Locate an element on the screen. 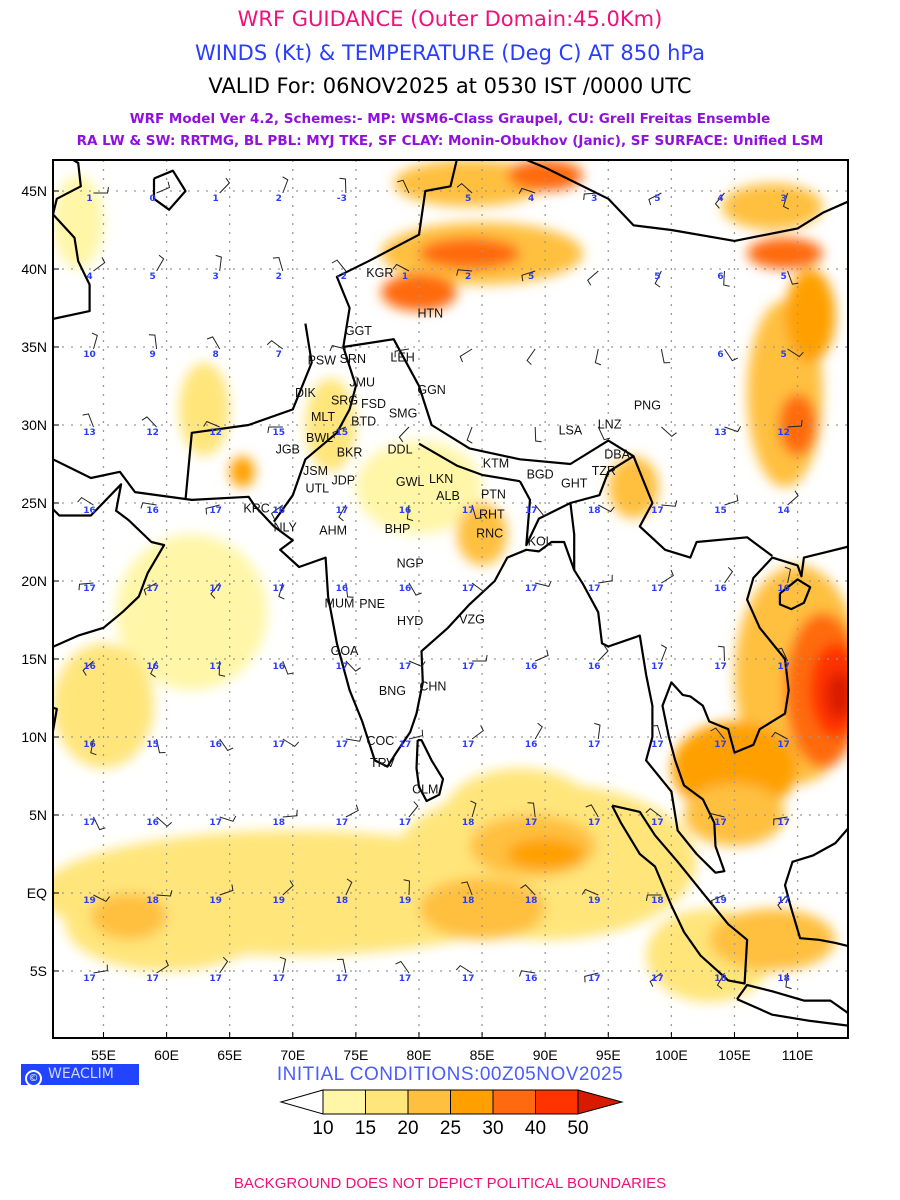 The height and width of the screenshot is (1200, 900). temperature-value: 6 is located at coordinates (720, 355).